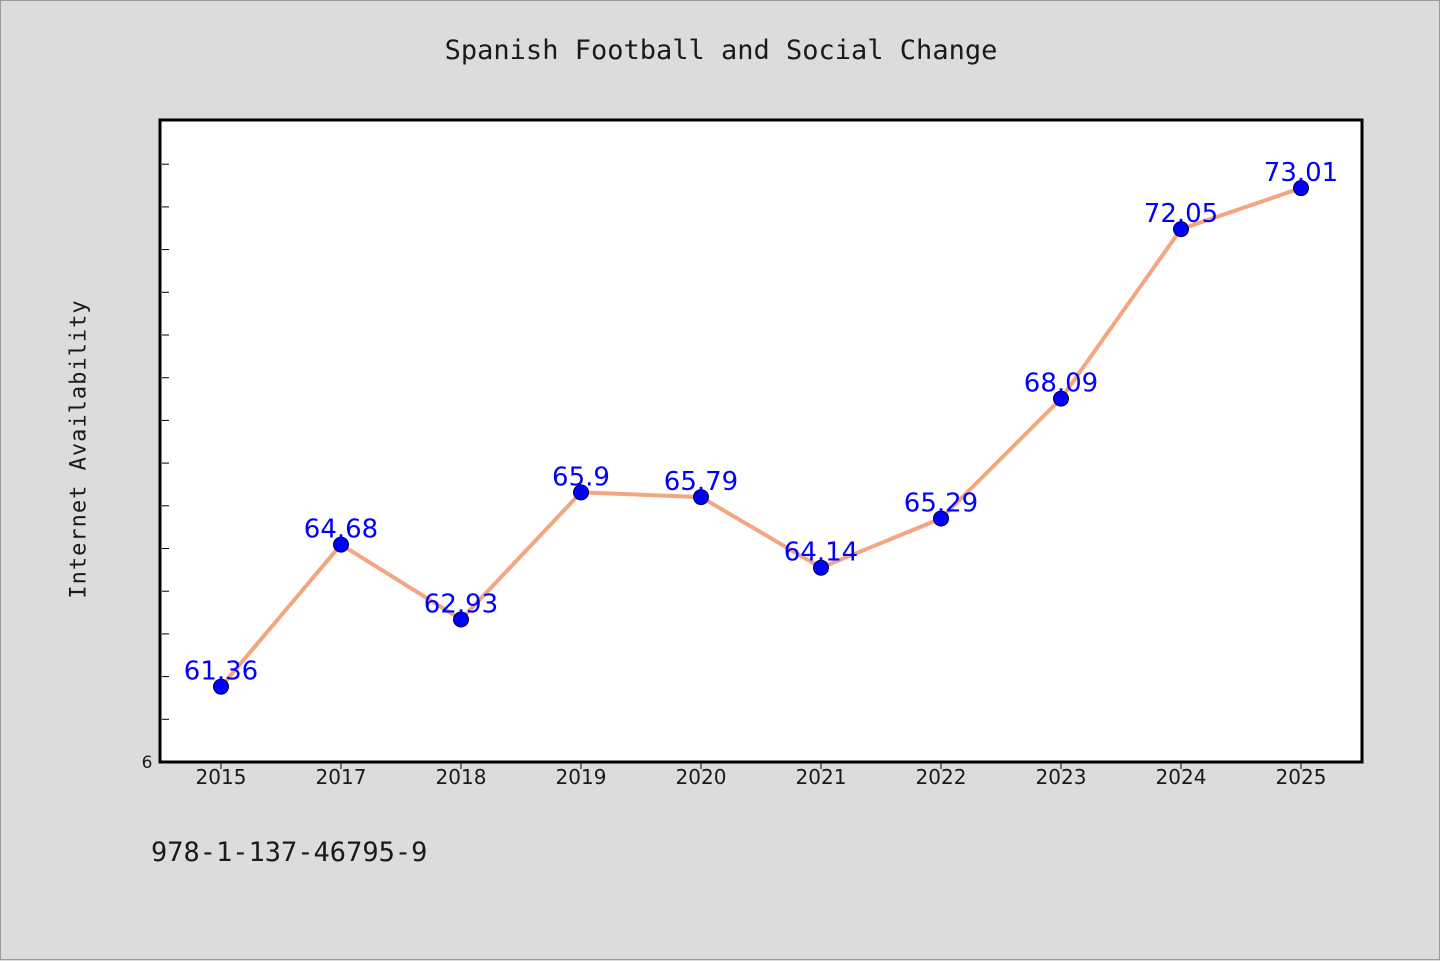 Image resolution: width=1440 pixels, height=961 pixels. I want to click on y-tick-label: 6, so click(147, 763).